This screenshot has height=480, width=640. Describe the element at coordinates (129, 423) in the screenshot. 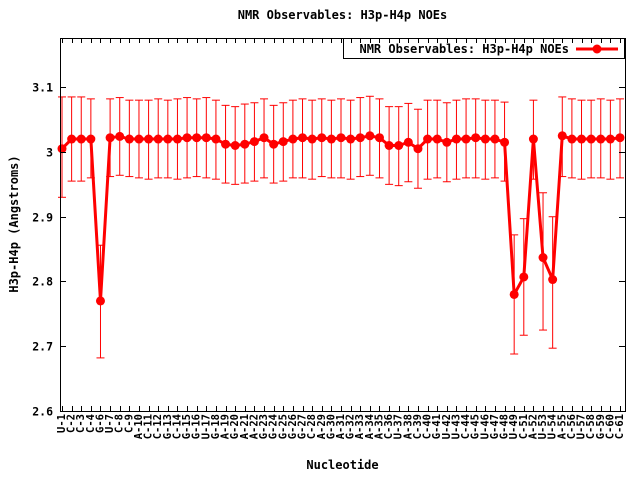

I see `x-tick-label: C-9` at that location.